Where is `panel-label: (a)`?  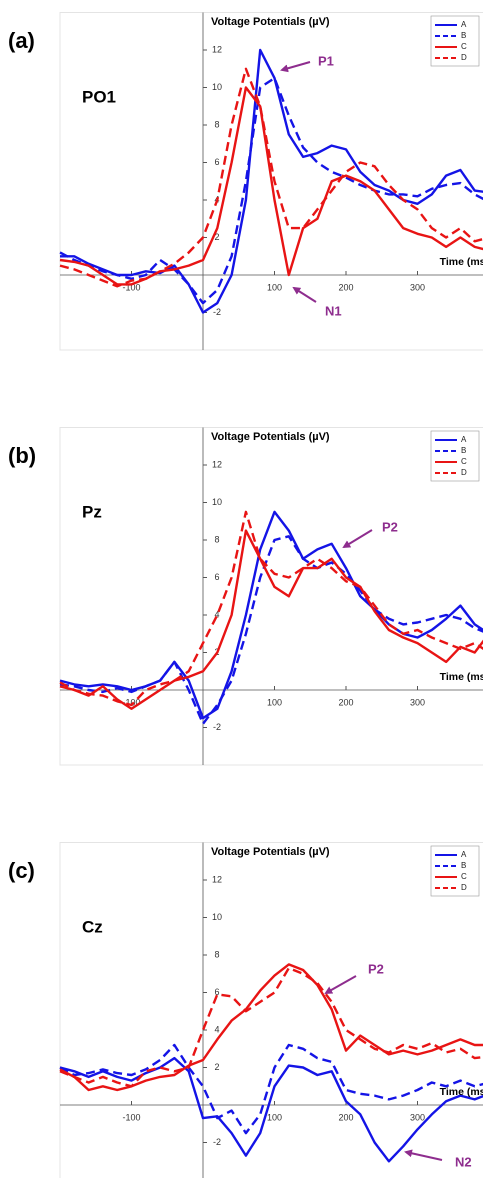 panel-label: (a) is located at coordinates (21, 40).